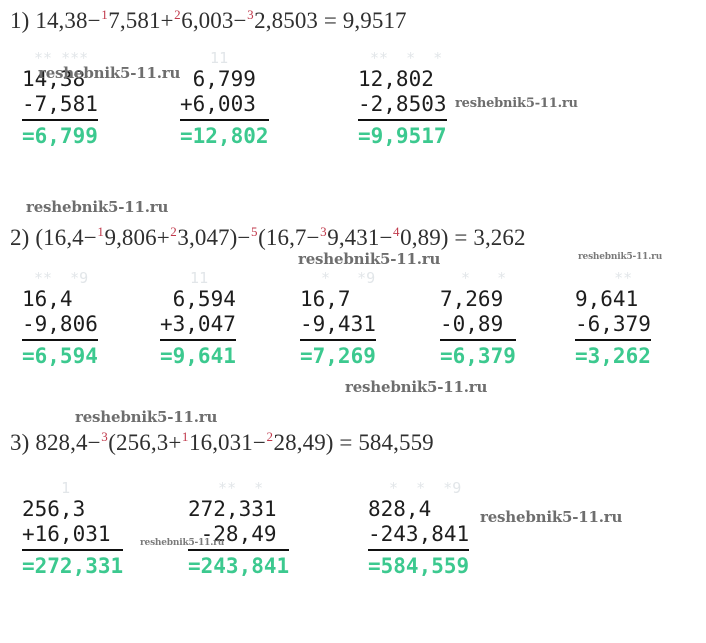 The image size is (706, 643). Describe the element at coordinates (472, 299) in the screenshot. I see `operand-top: 7,269` at that location.